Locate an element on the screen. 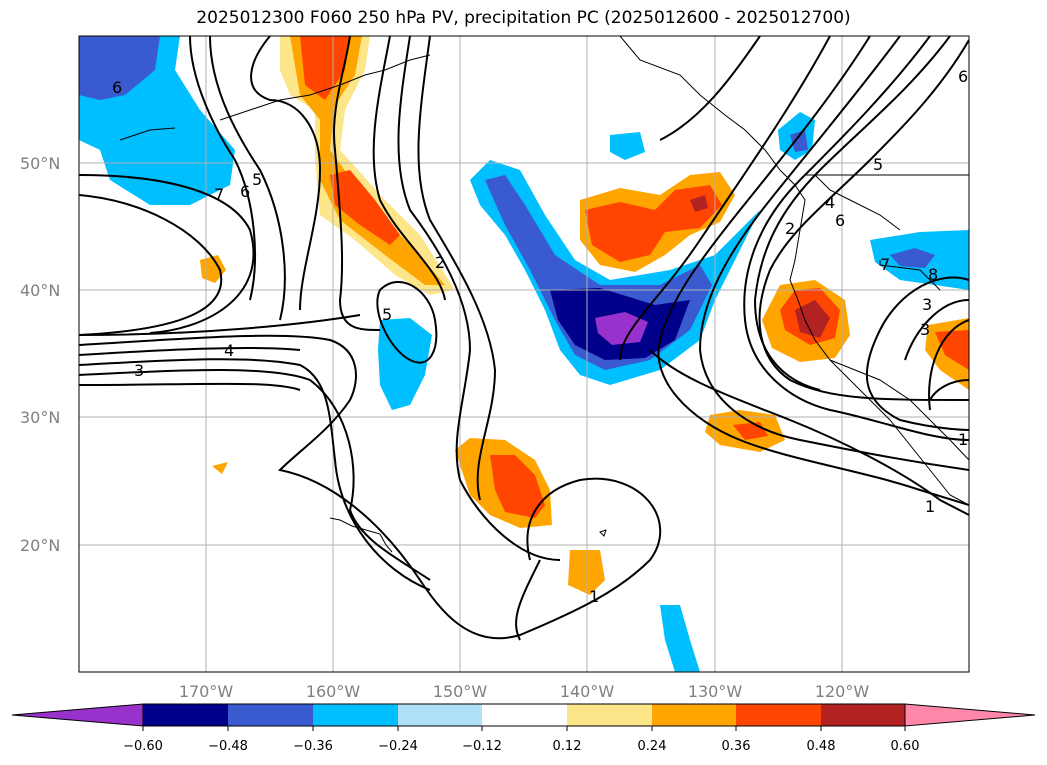  lon-label: 130°W is located at coordinates (715, 691).